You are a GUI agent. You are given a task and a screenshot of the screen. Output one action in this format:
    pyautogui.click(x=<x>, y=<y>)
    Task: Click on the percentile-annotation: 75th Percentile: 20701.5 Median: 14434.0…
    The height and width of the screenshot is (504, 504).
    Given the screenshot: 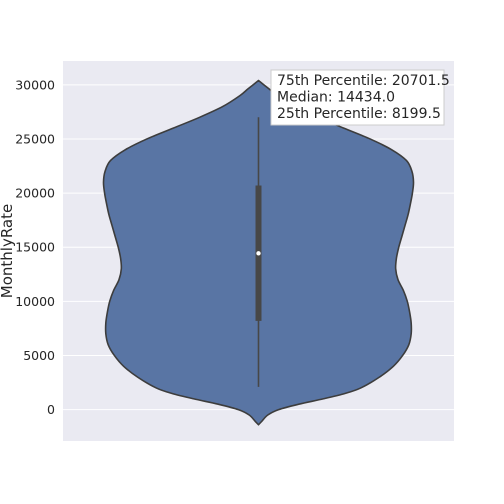 What is the action you would take?
    pyautogui.click(x=360, y=97)
    